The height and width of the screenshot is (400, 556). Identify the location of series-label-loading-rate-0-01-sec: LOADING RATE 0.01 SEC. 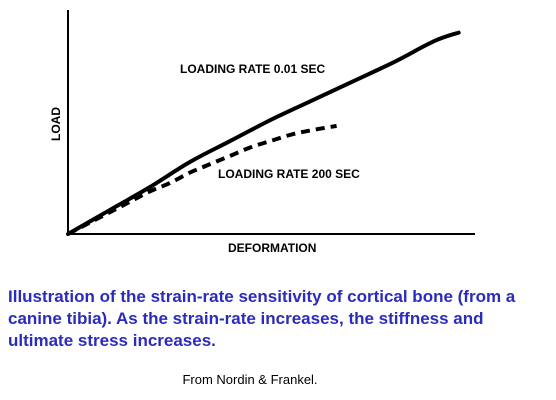
(252, 69).